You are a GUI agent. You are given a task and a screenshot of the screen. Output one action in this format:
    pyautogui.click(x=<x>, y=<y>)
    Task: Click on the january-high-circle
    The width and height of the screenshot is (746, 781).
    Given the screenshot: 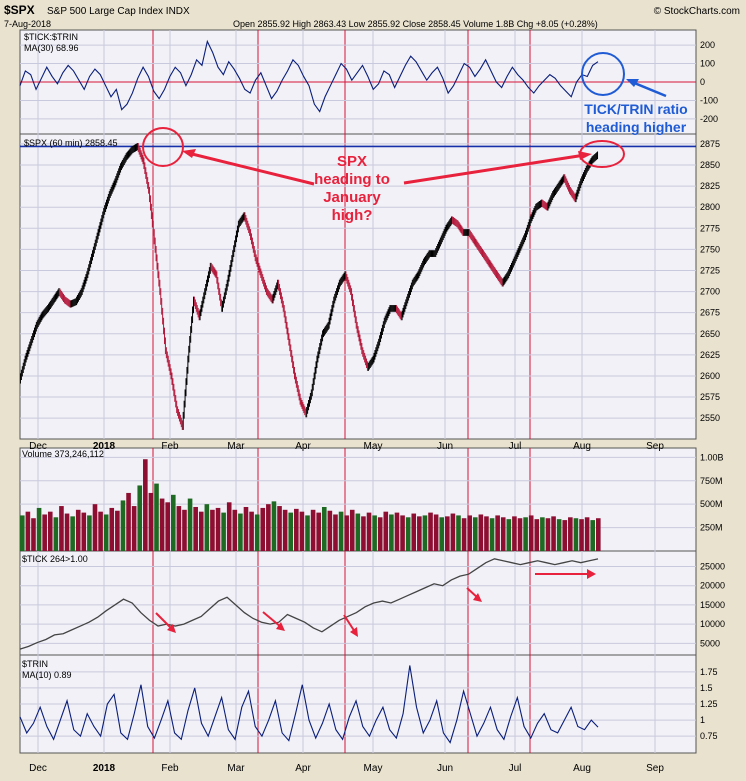 What is the action you would take?
    pyautogui.click(x=163, y=147)
    